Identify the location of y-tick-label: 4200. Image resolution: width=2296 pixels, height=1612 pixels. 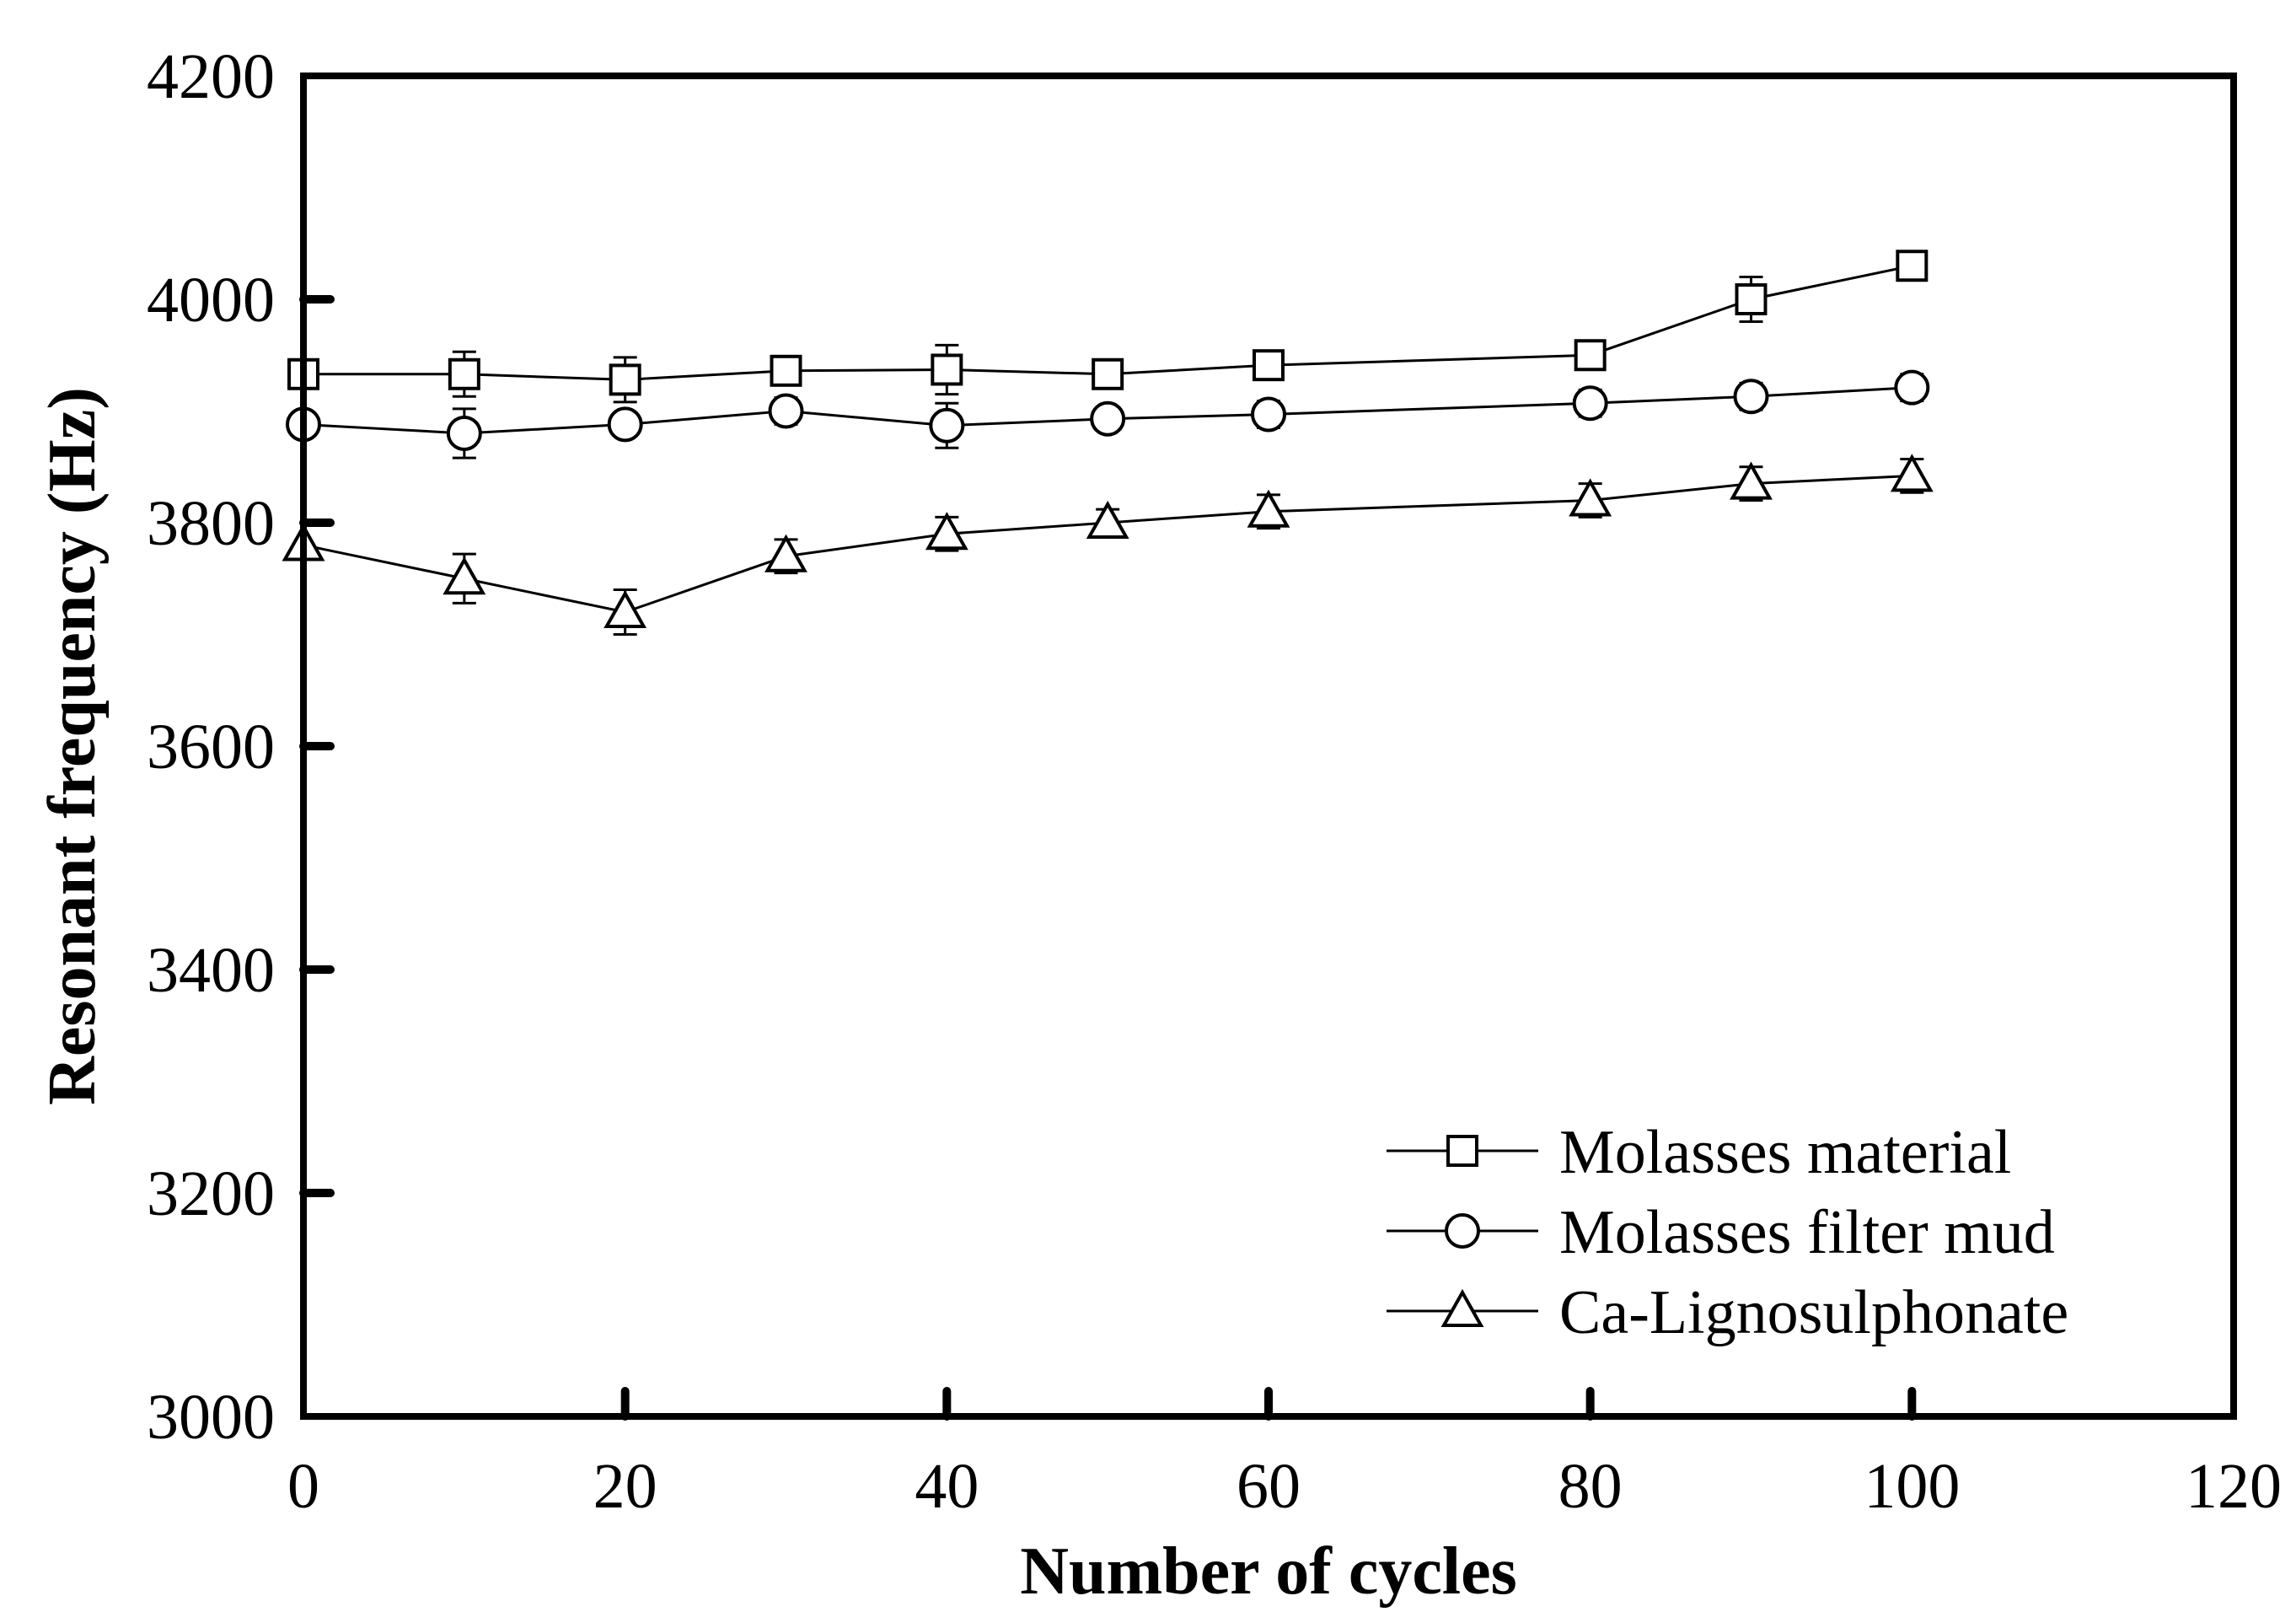
(211, 76).